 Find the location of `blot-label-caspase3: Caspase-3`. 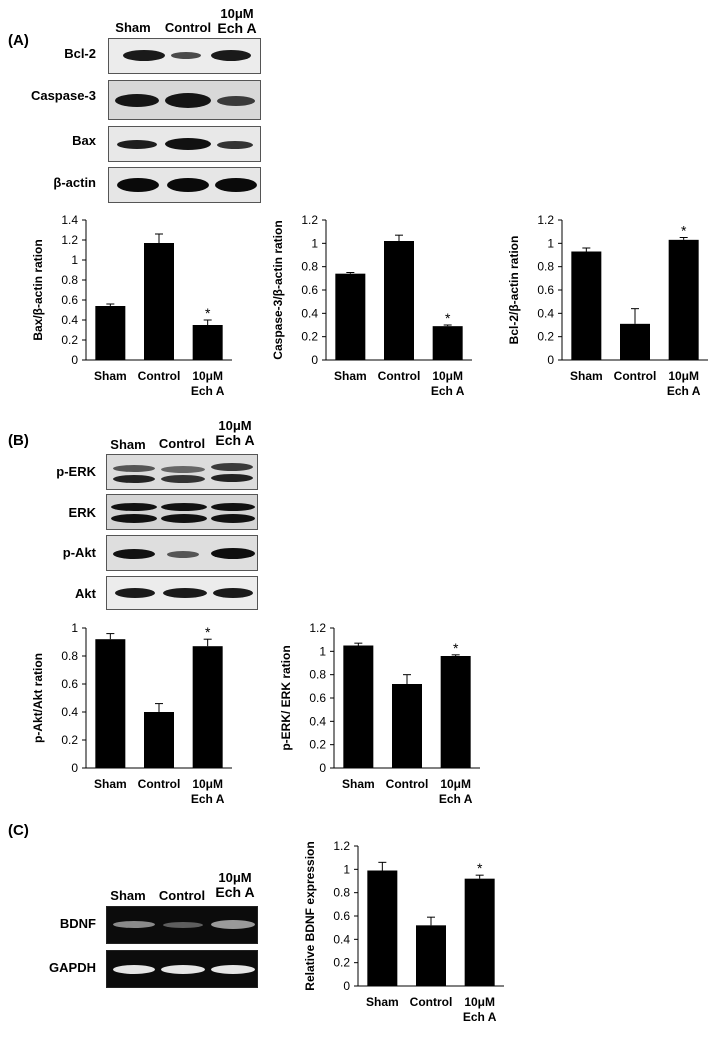

blot-label-caspase3: Caspase-3 is located at coordinates (63, 95).